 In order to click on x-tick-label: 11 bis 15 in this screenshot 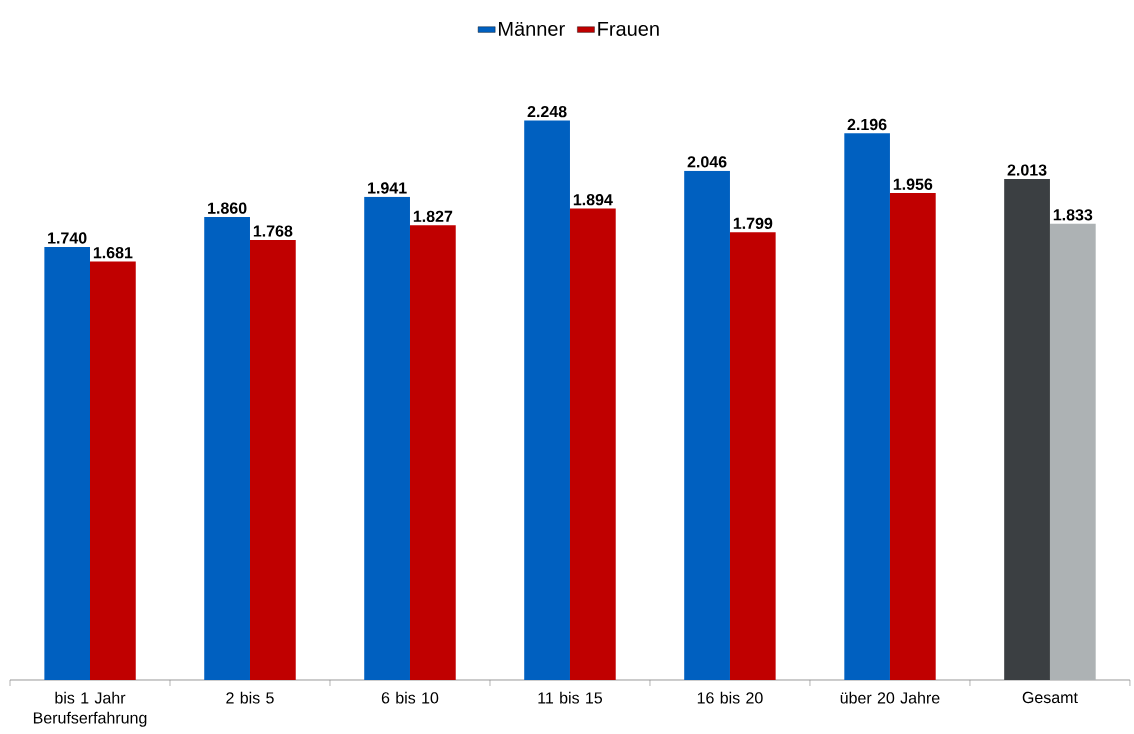, I will do `click(570, 697)`.